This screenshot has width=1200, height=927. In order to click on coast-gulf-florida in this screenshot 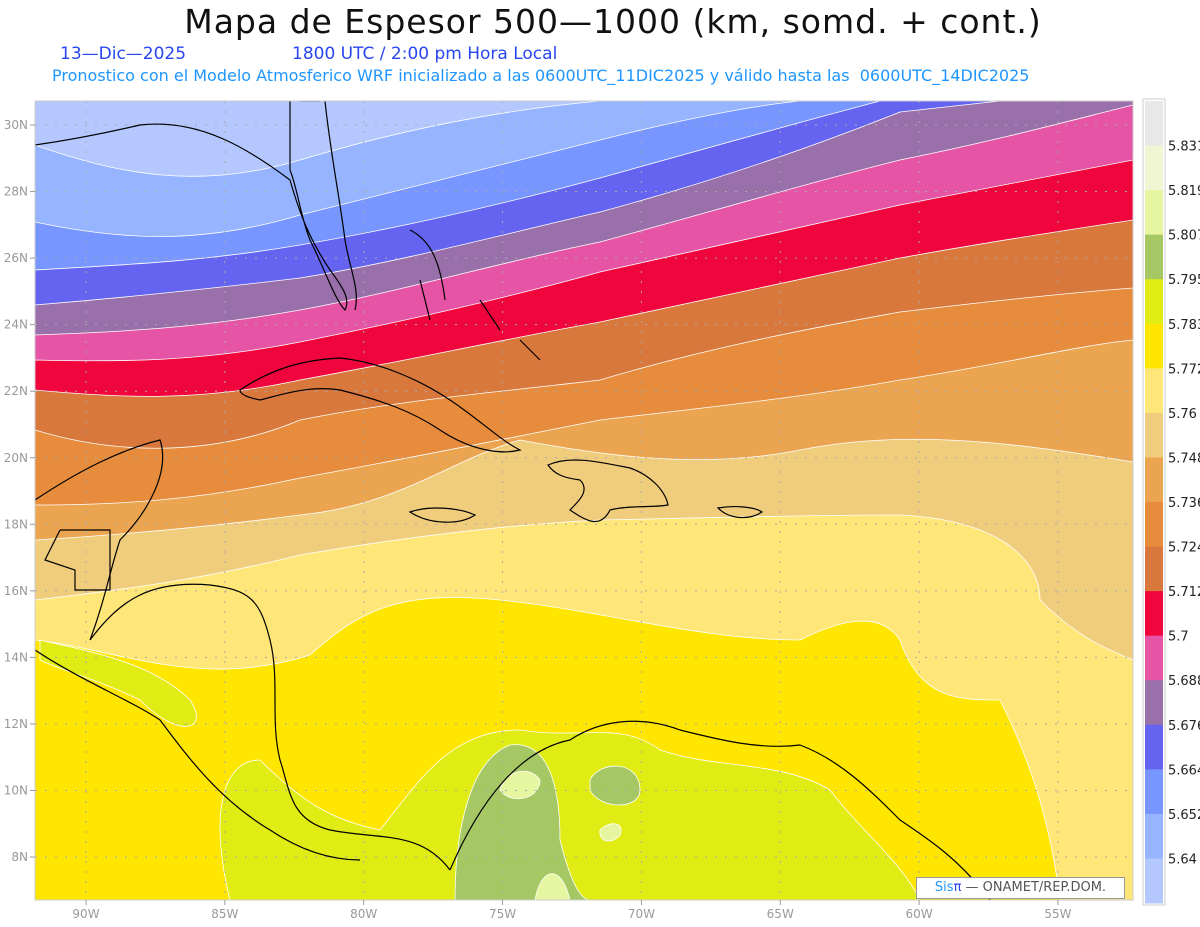, I will do `click(196, 206)`.